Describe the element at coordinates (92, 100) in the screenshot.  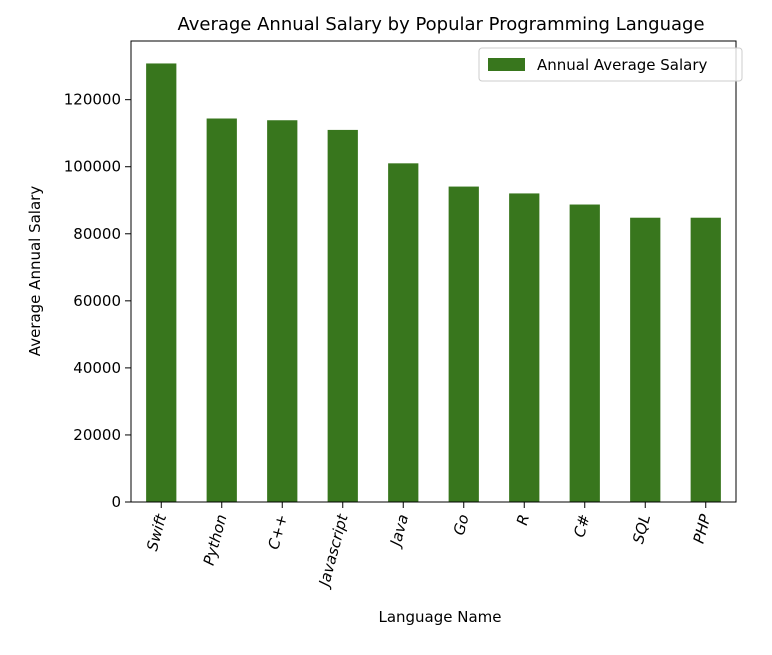
I see `y-tick-label: 120000` at that location.